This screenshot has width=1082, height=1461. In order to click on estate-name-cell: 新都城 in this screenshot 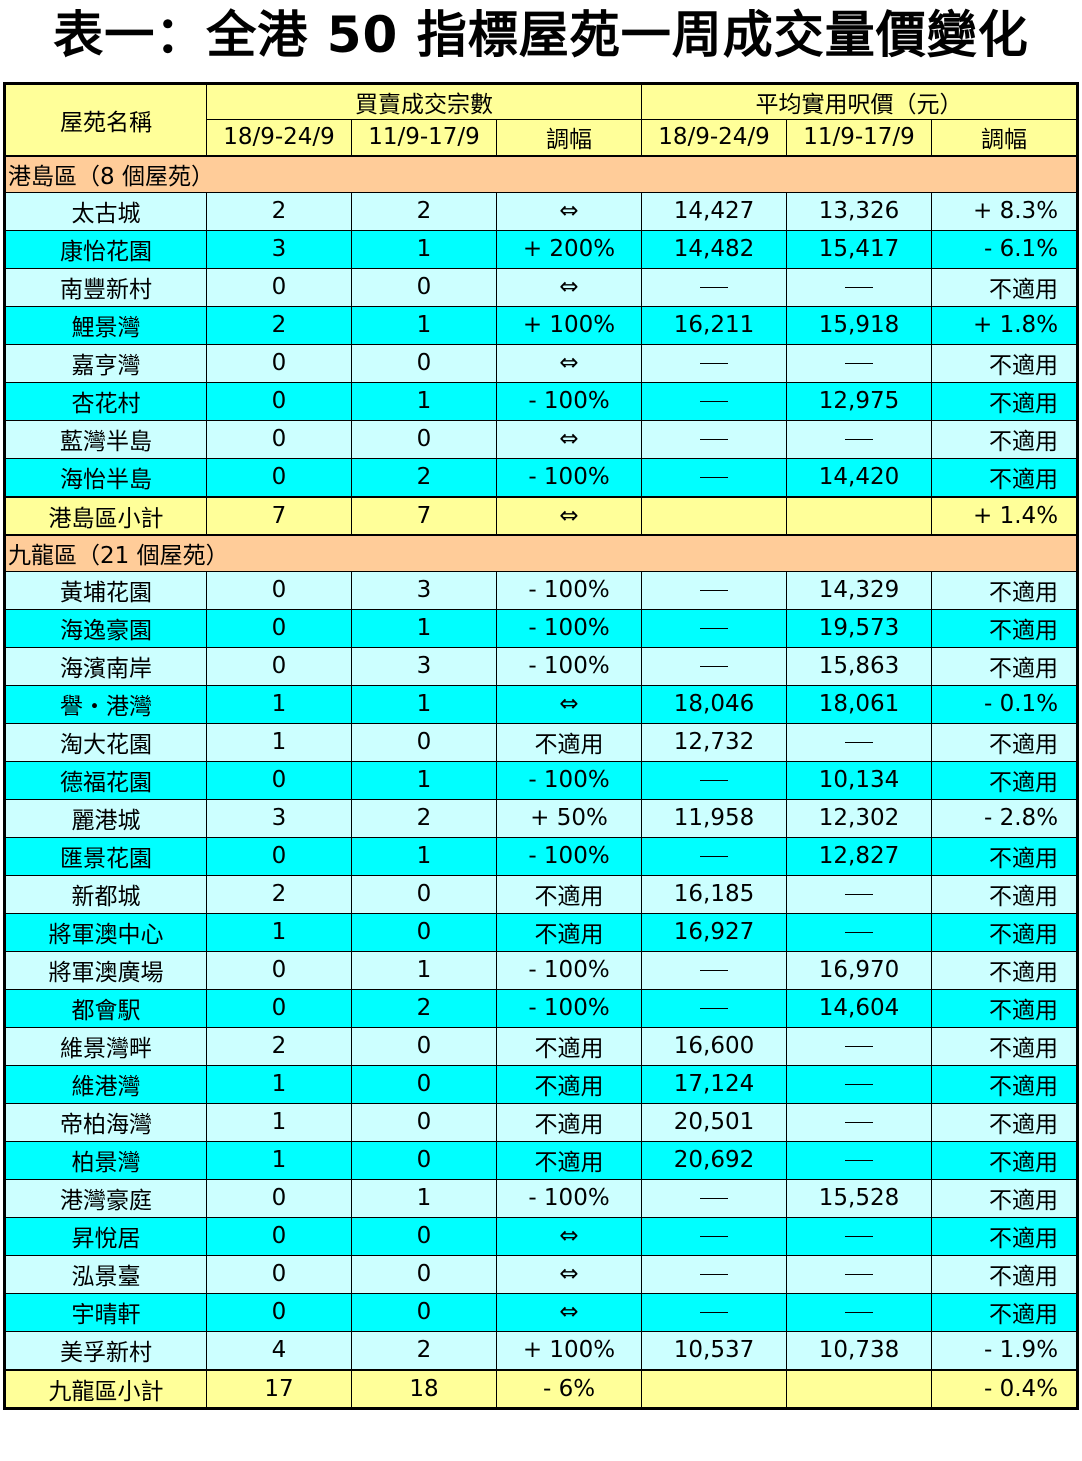, I will do `click(105, 894)`.